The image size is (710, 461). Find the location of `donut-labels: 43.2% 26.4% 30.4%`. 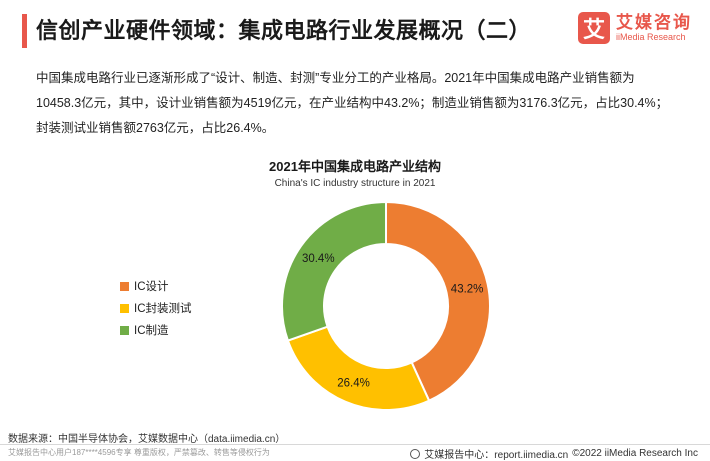

donut-labels: 43.2% 26.4% 30.4% is located at coordinates (392, 321).